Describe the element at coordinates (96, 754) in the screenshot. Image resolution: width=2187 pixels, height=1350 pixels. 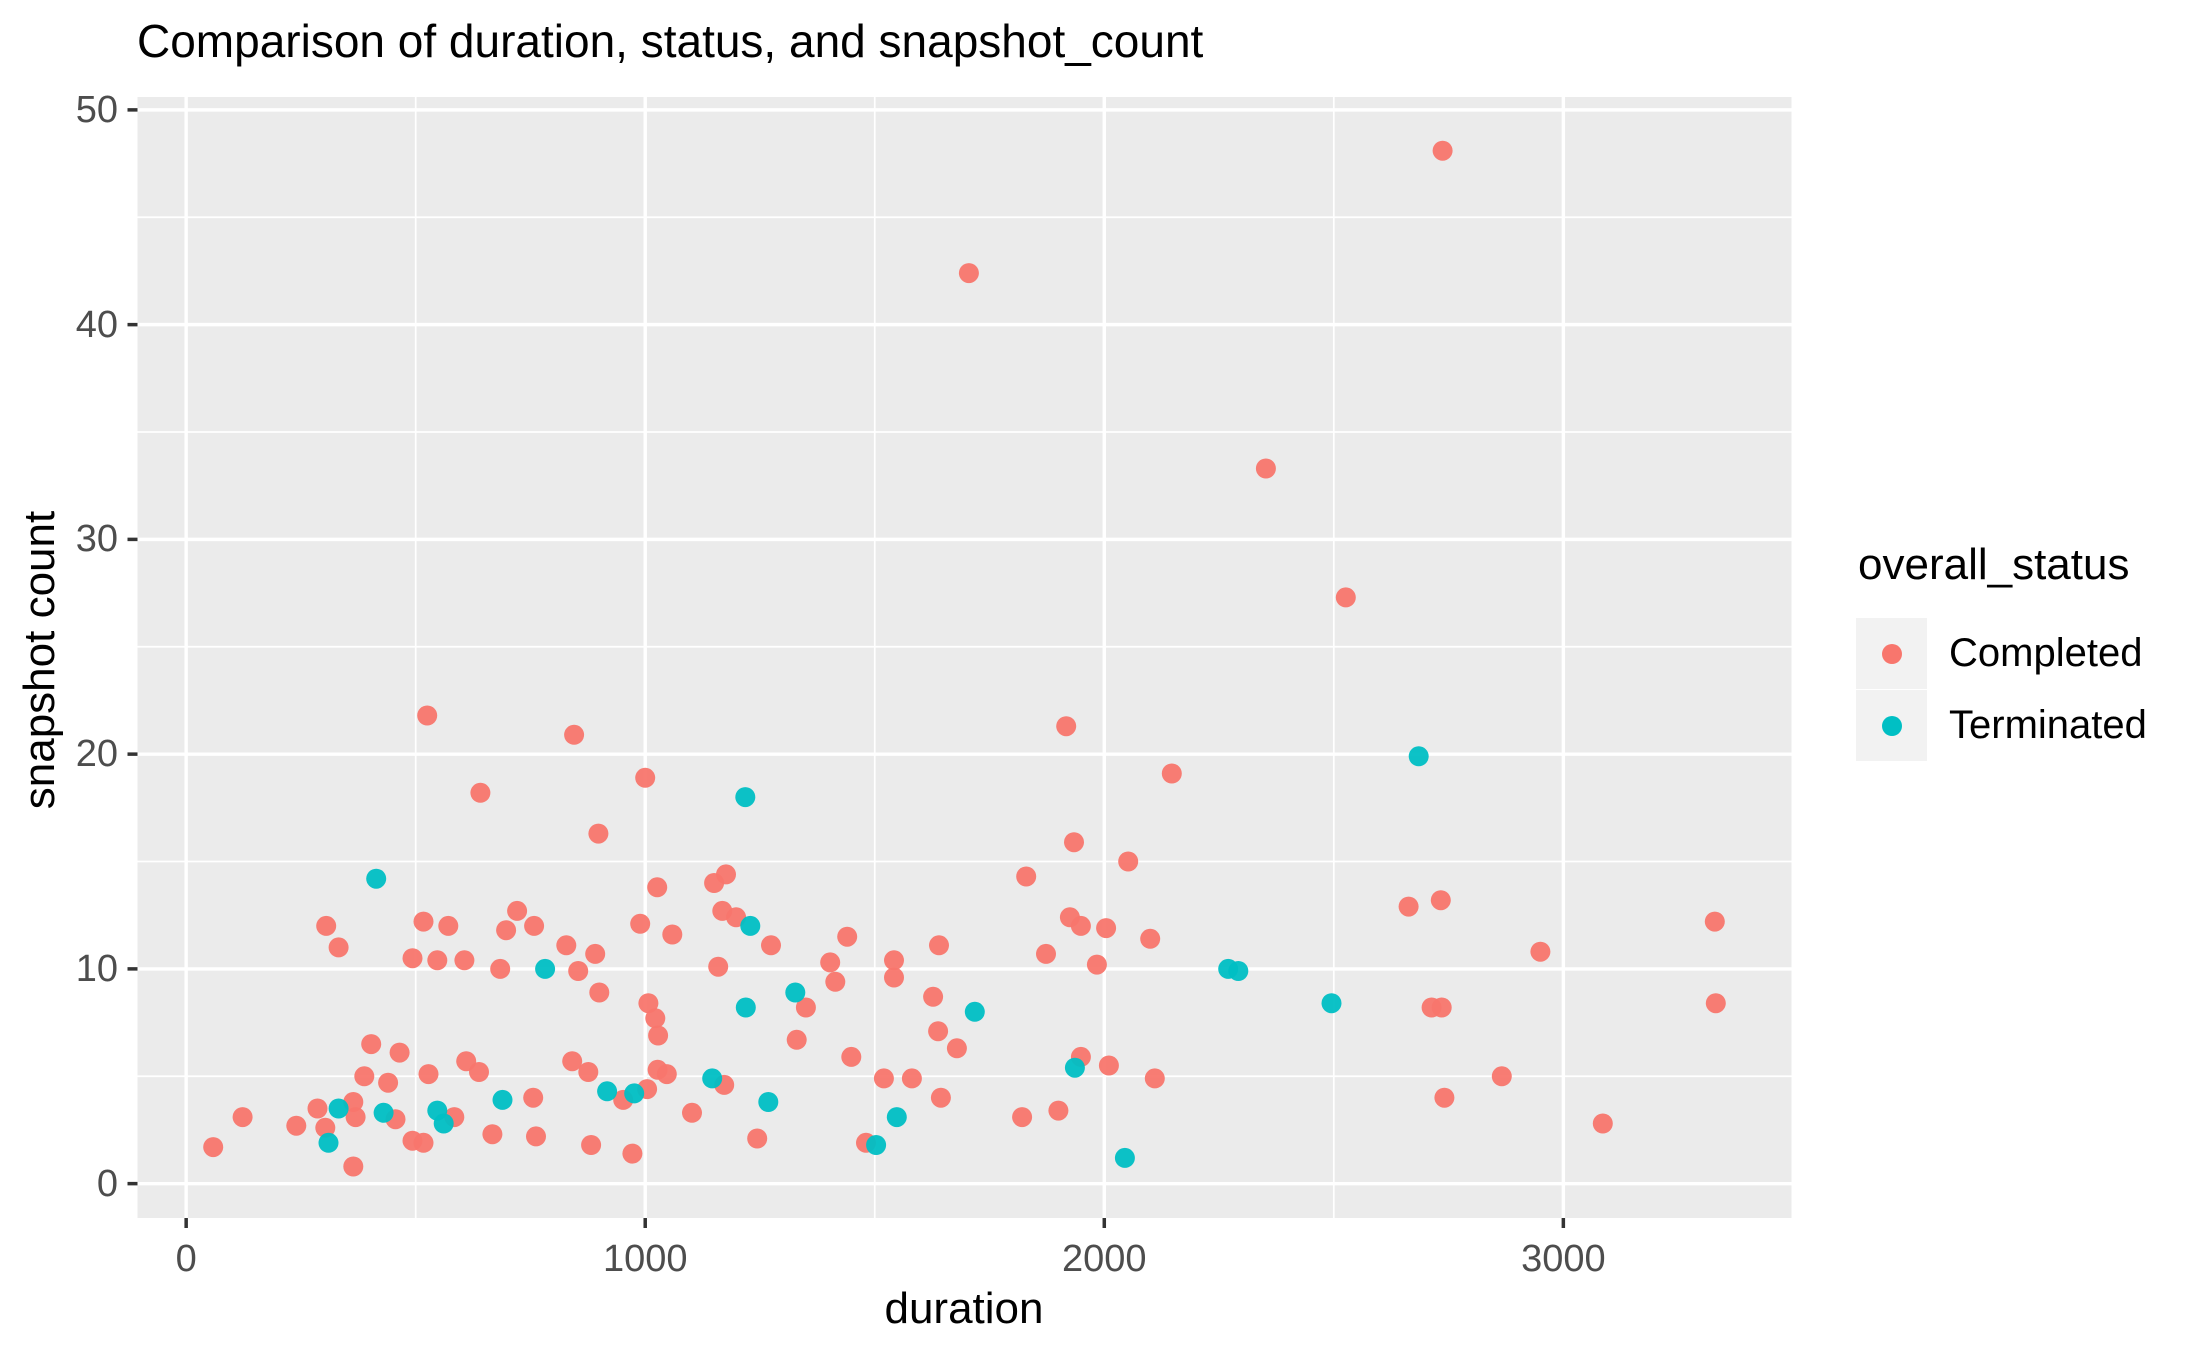
I see `y-tick-label: 20` at that location.